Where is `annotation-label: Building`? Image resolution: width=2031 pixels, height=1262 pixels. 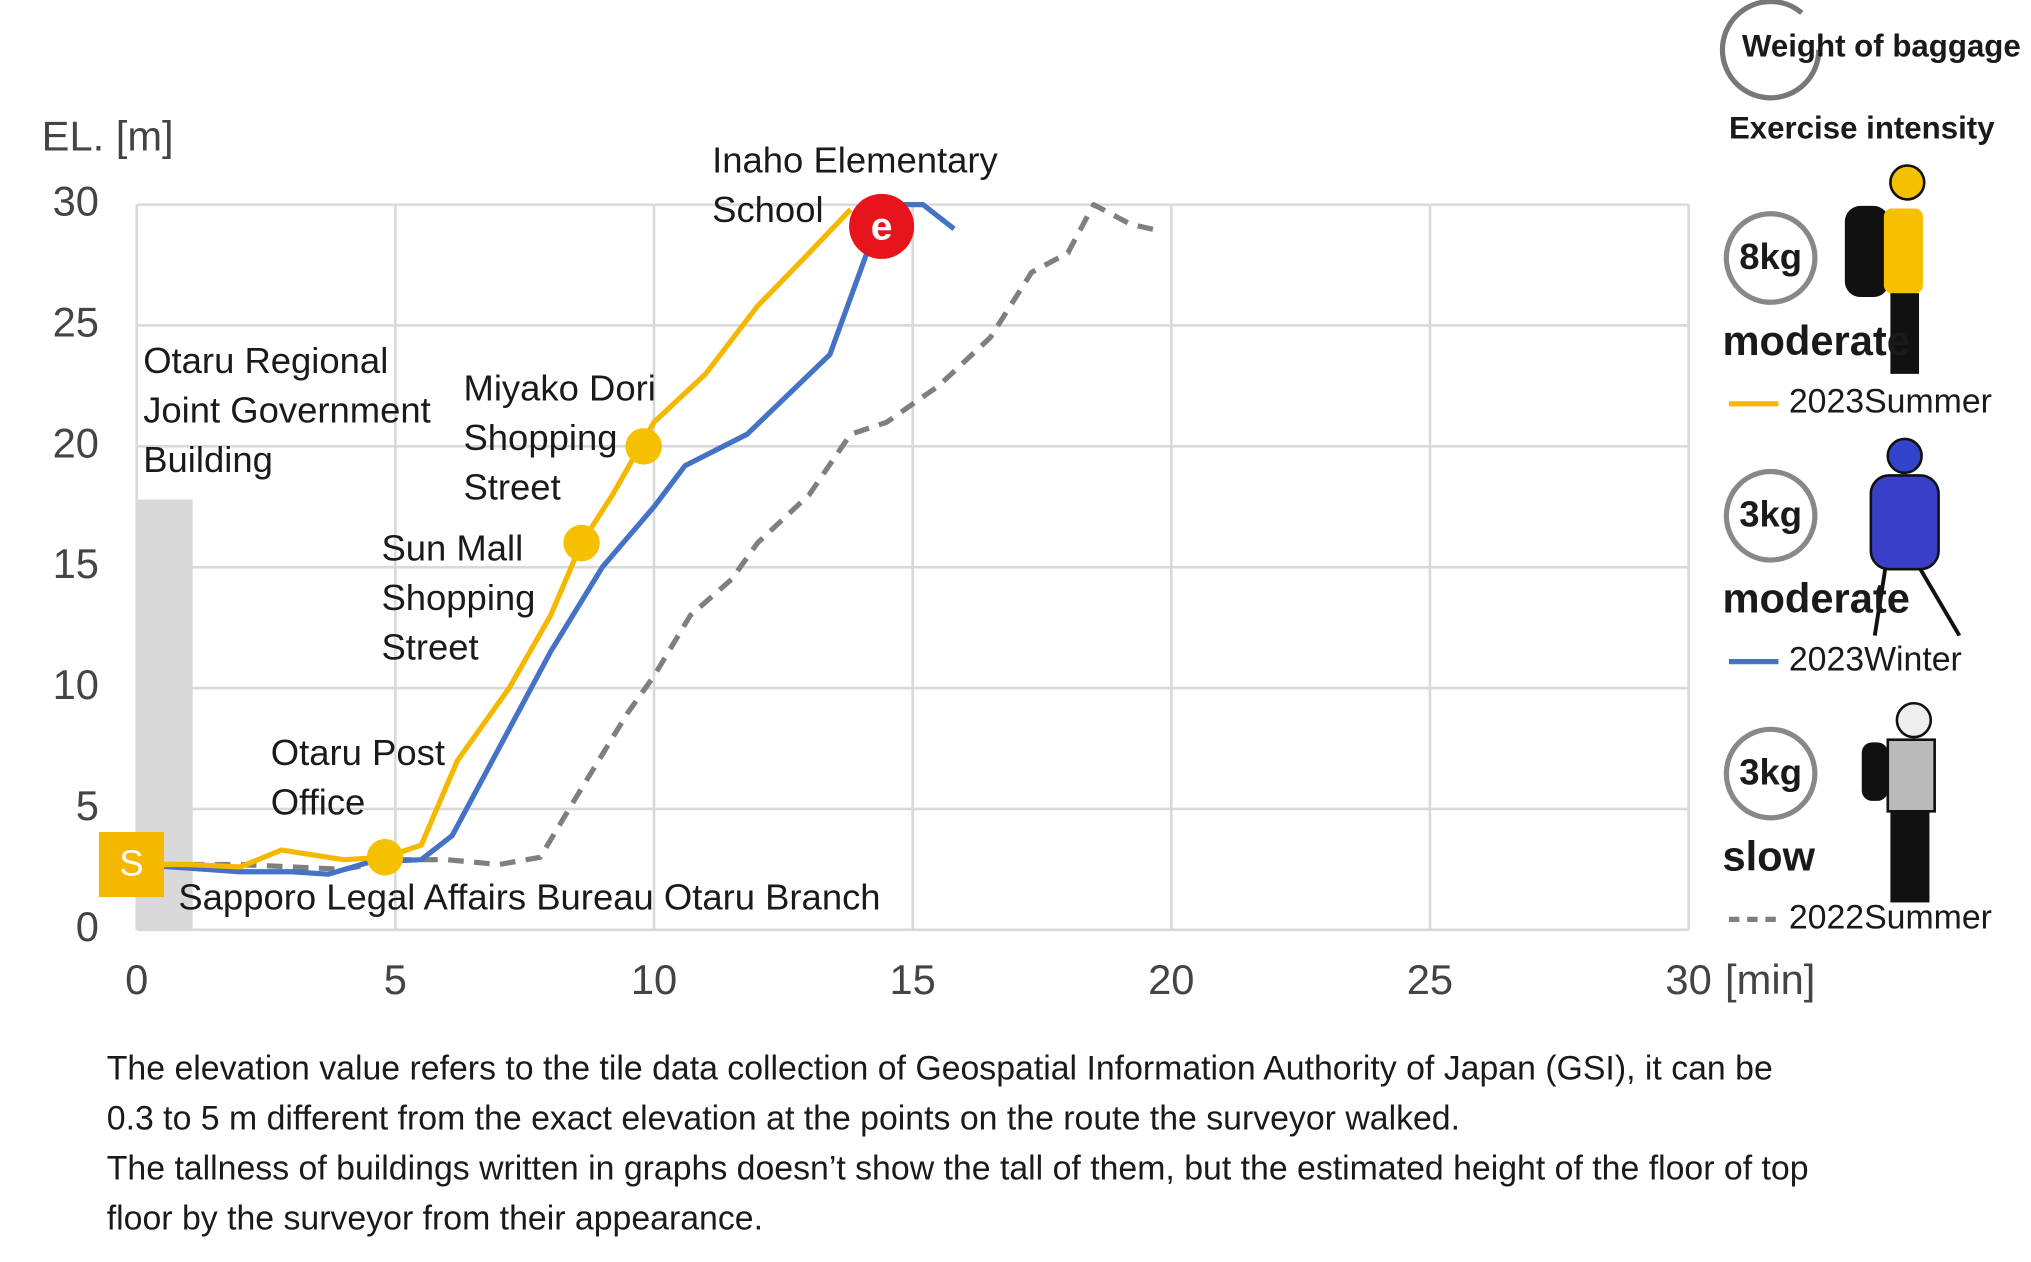 annotation-label: Building is located at coordinates (208, 459).